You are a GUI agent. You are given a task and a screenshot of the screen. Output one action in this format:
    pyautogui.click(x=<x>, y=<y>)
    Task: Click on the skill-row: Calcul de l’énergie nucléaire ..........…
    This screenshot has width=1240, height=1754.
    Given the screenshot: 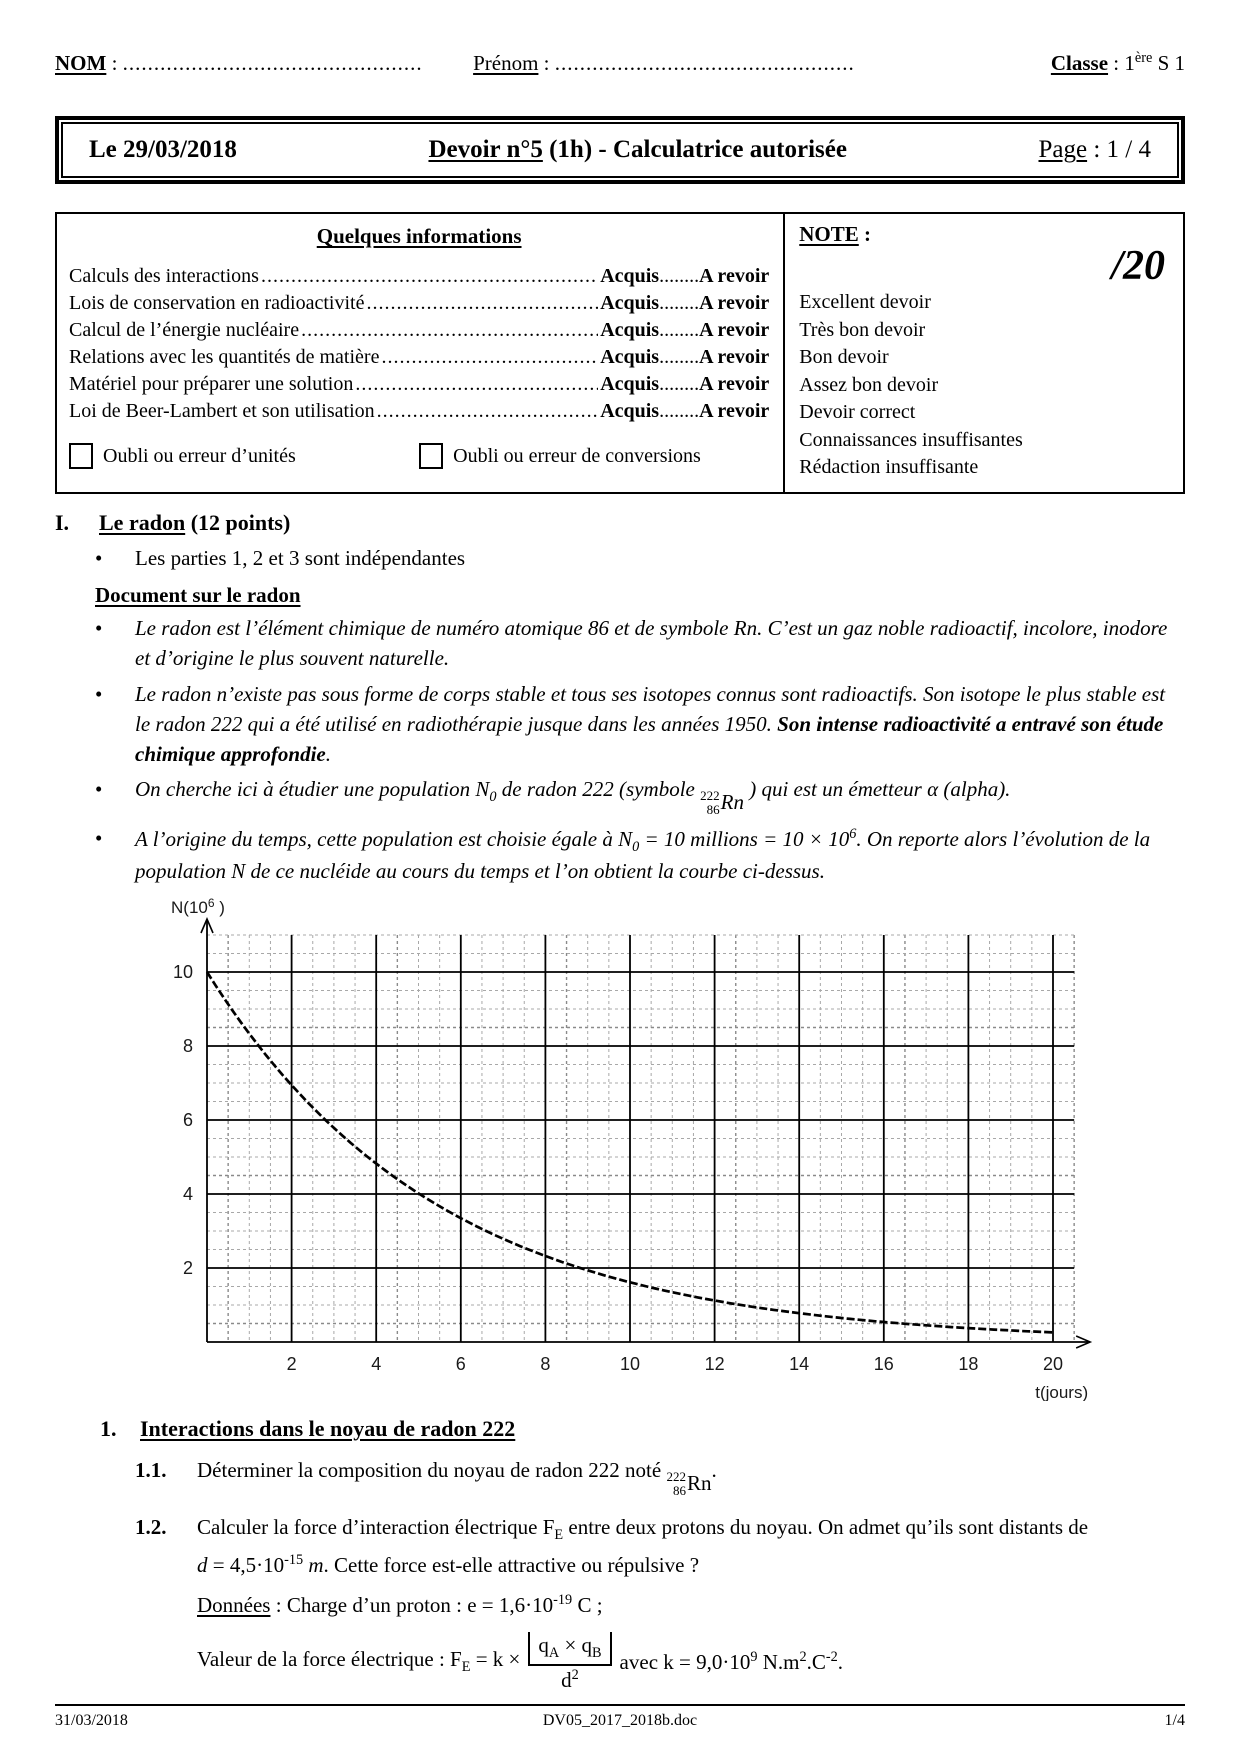 What is the action you would take?
    pyautogui.click(x=419, y=330)
    